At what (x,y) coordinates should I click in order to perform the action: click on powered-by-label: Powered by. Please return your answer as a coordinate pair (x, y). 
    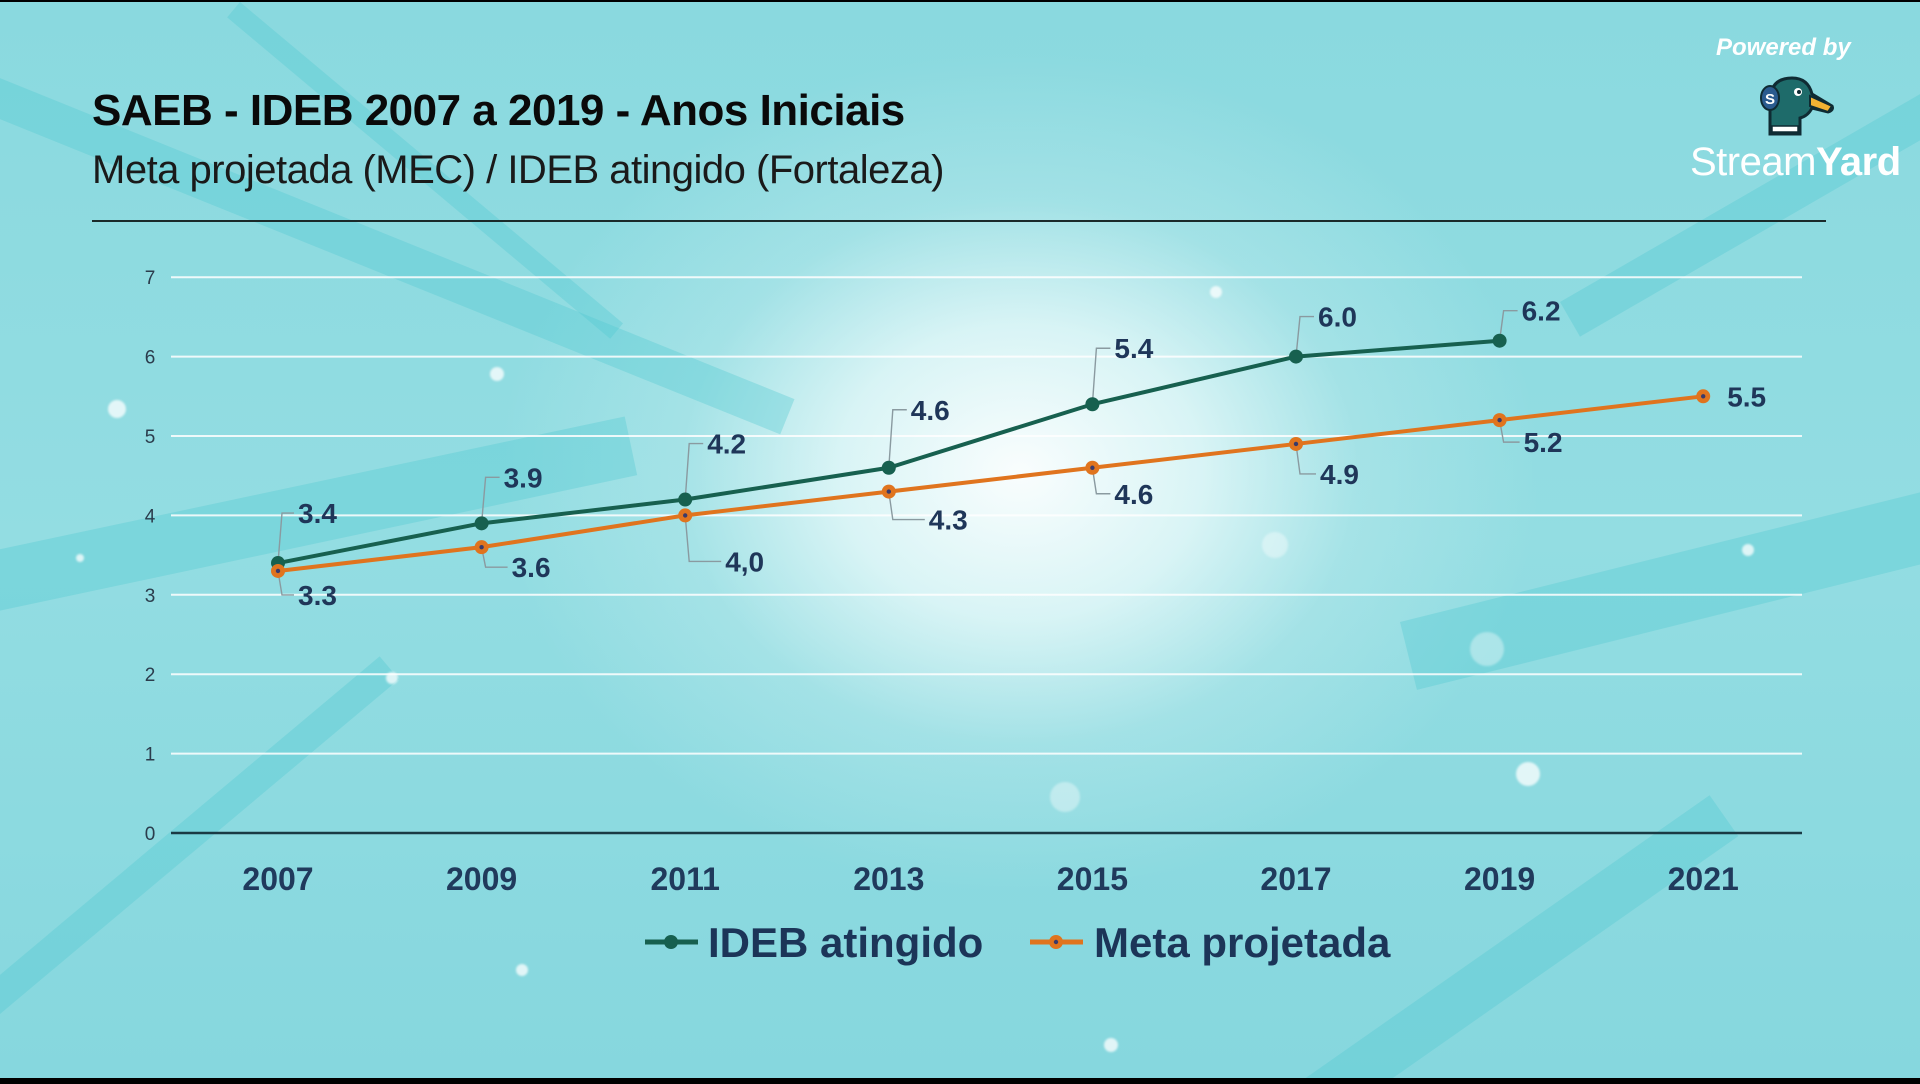
    Looking at the image, I should click on (1783, 47).